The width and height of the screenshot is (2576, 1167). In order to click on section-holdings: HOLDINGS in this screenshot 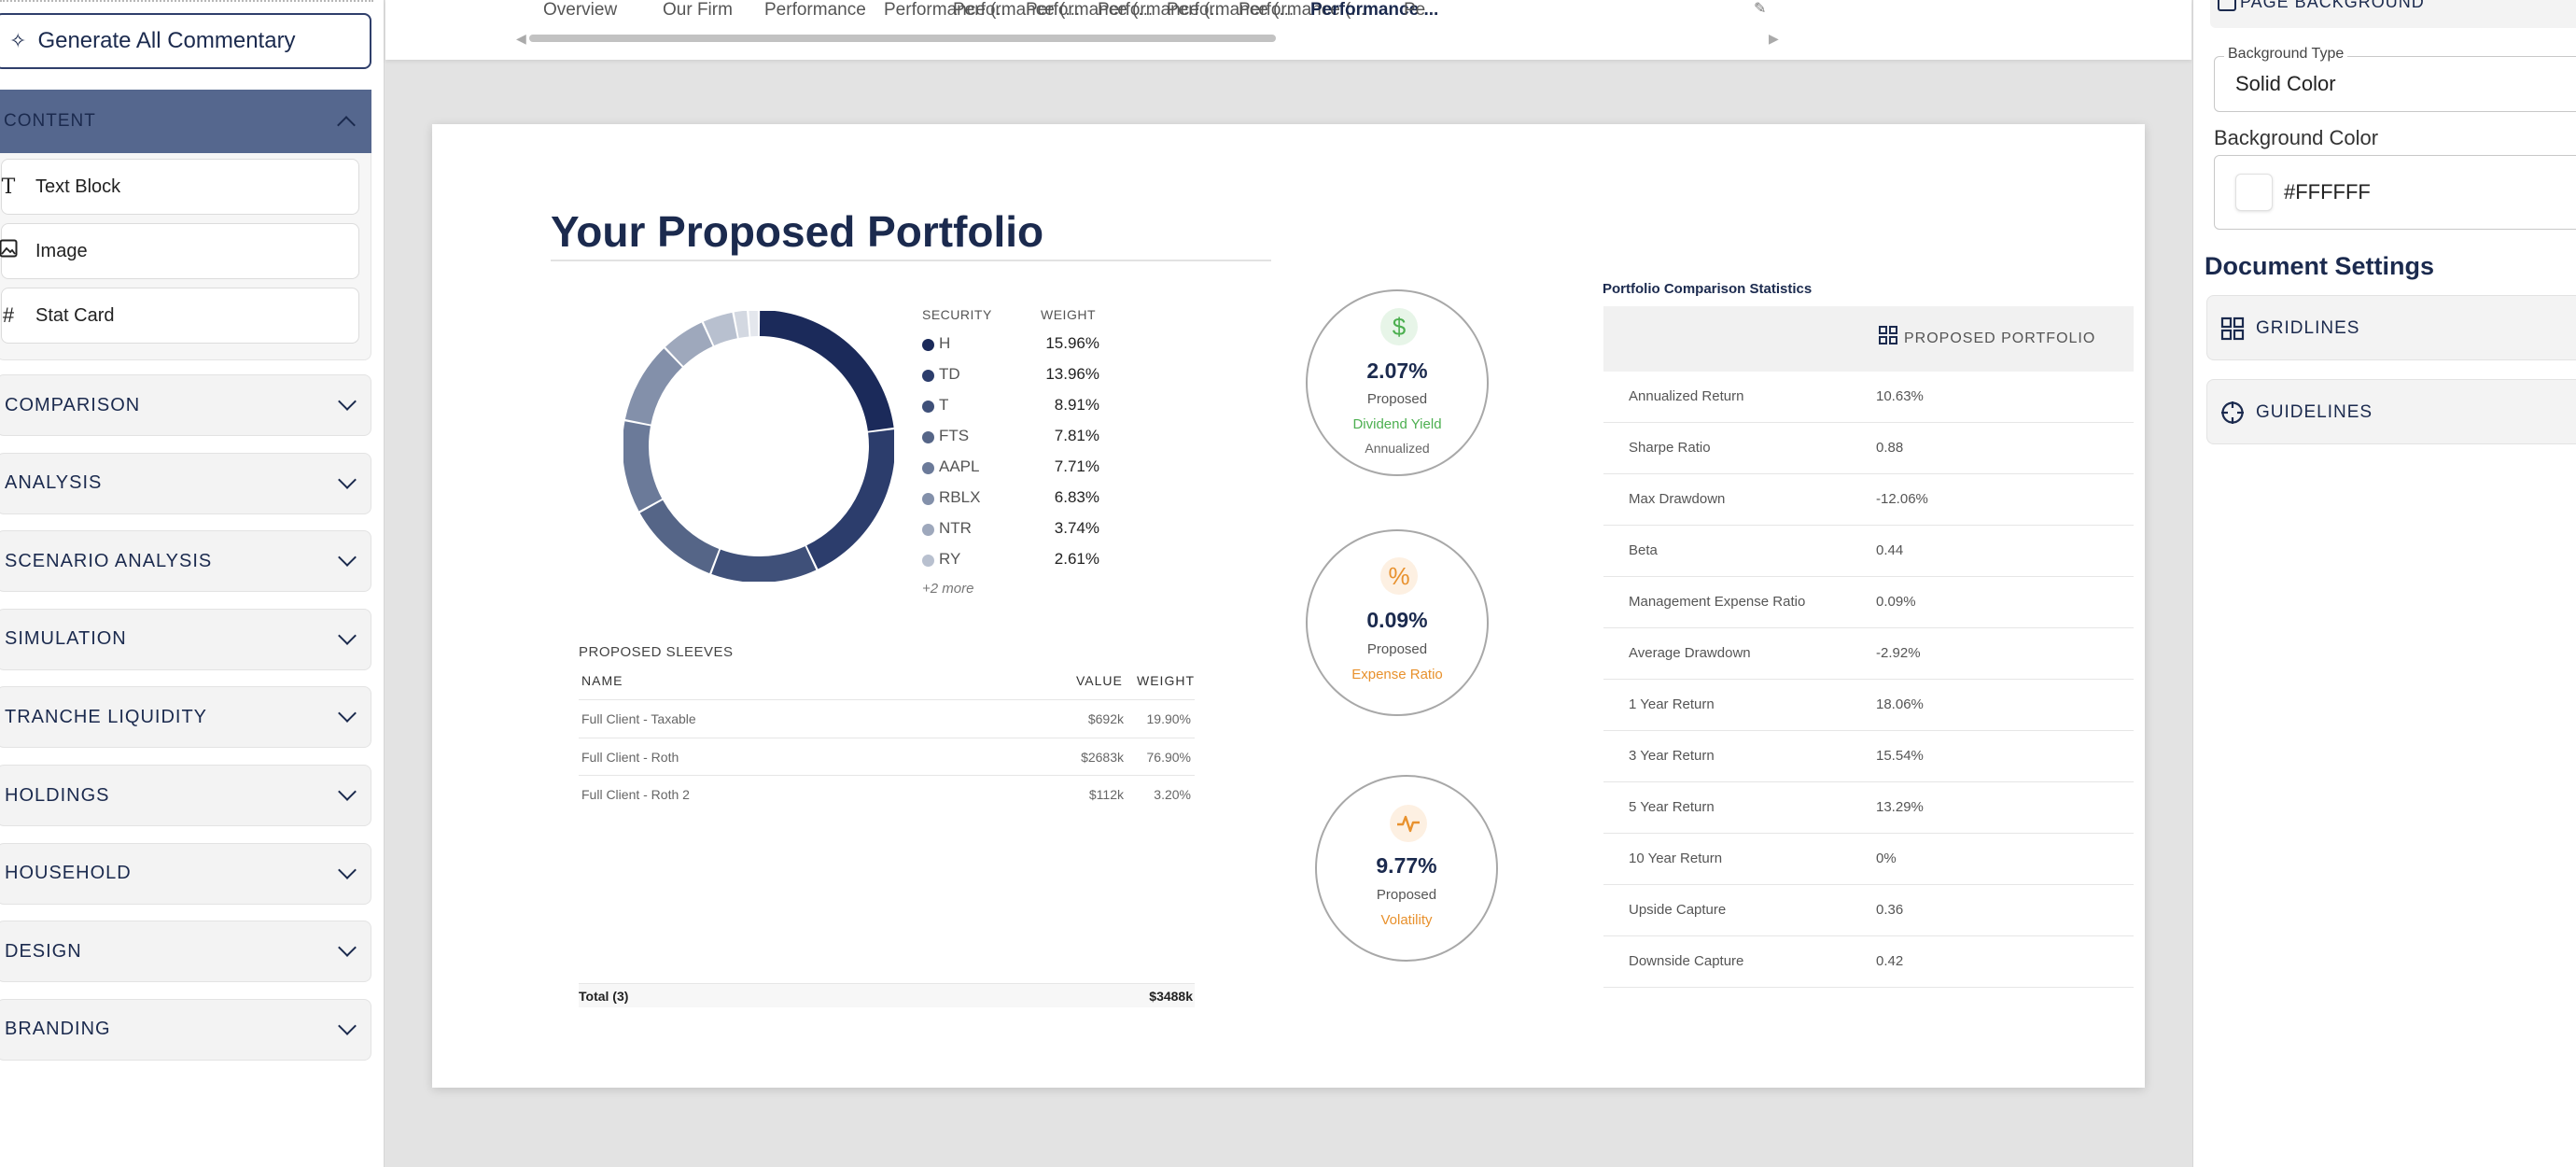, I will do `click(185, 795)`.